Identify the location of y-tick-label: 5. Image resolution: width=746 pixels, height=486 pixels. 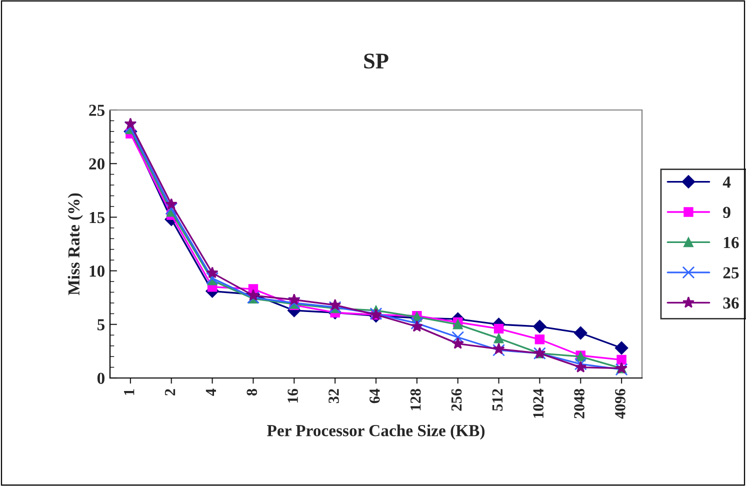
(101, 324).